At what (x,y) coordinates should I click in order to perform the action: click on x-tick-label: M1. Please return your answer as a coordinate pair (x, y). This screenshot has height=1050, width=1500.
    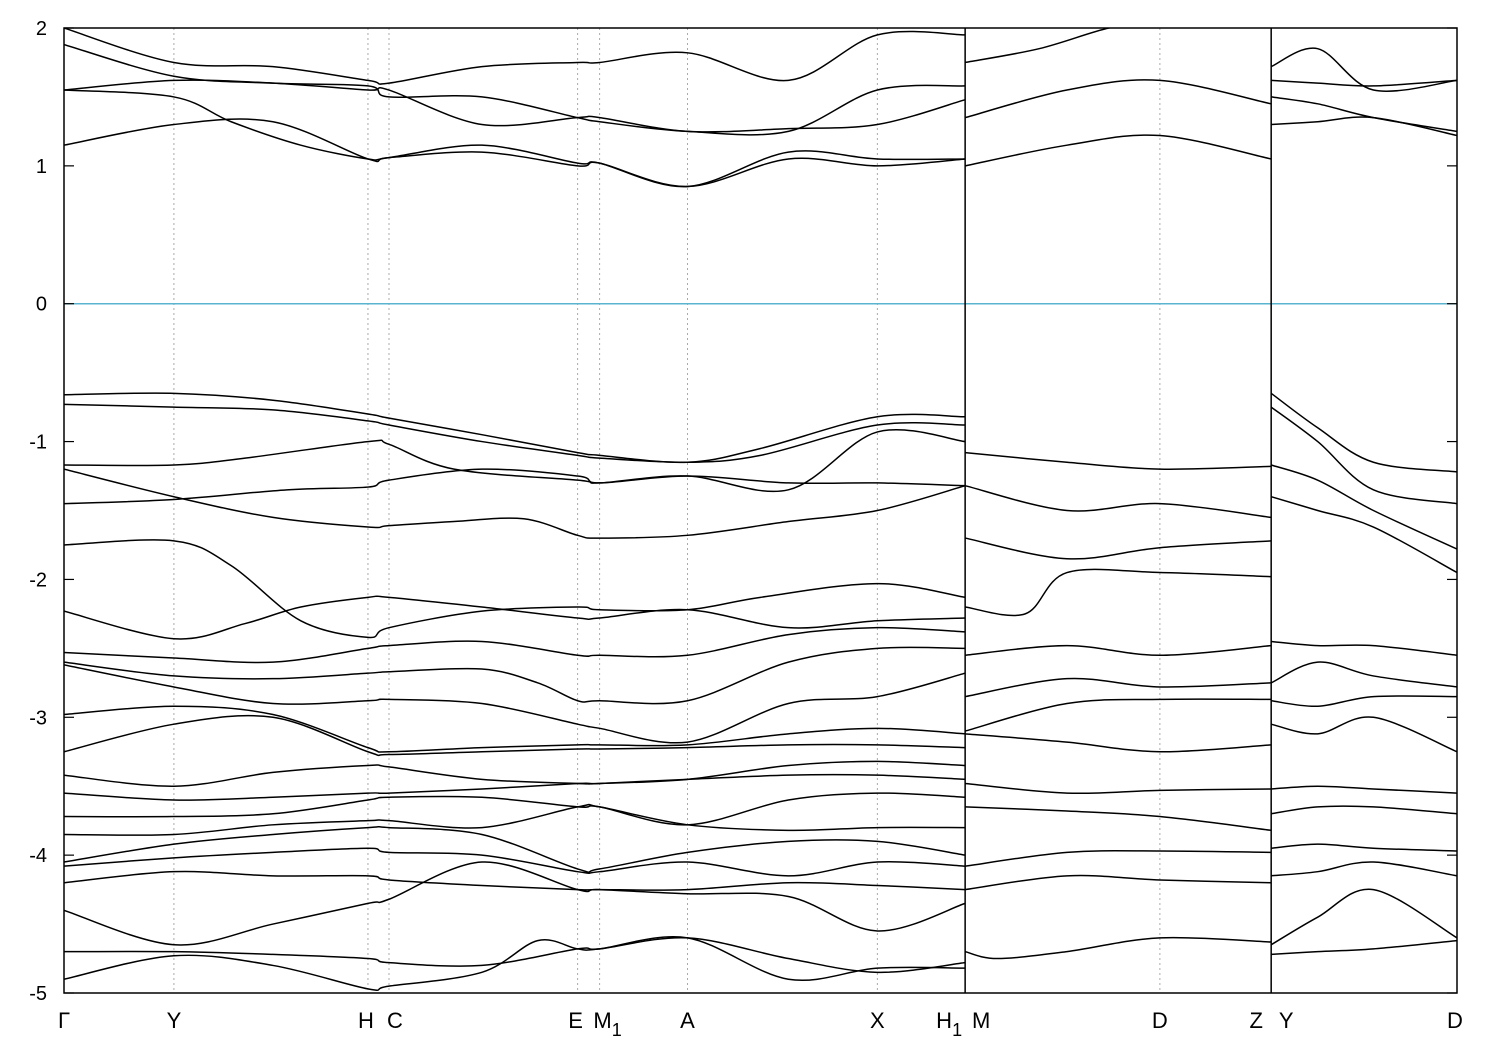
    Looking at the image, I should click on (607, 1024).